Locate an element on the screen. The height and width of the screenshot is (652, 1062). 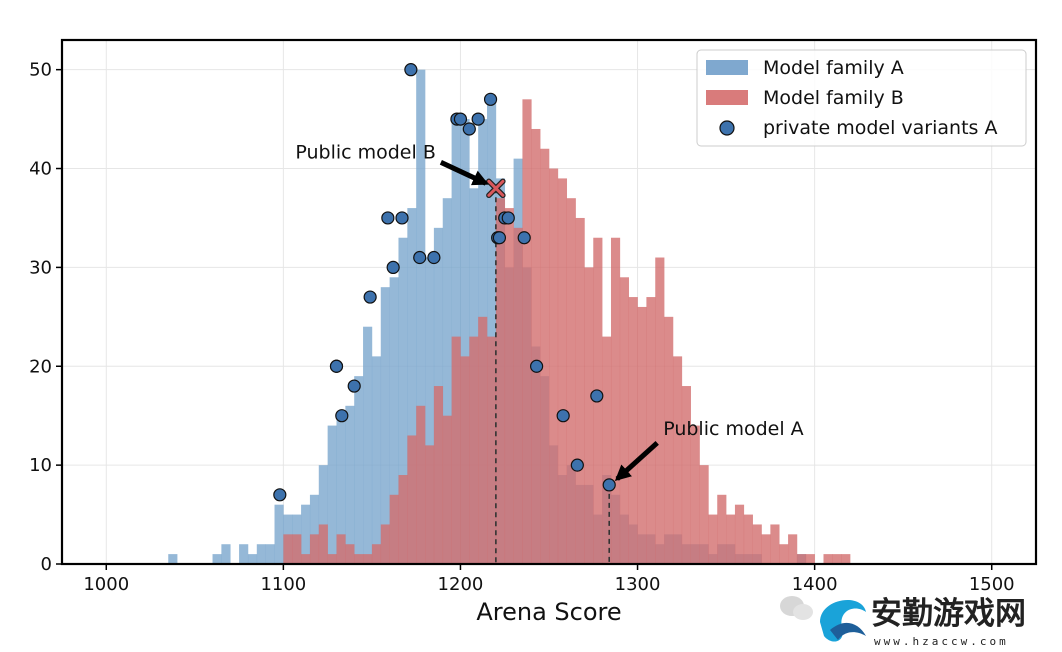
watermark-url: www.hzaccw.com is located at coordinates (941, 641).